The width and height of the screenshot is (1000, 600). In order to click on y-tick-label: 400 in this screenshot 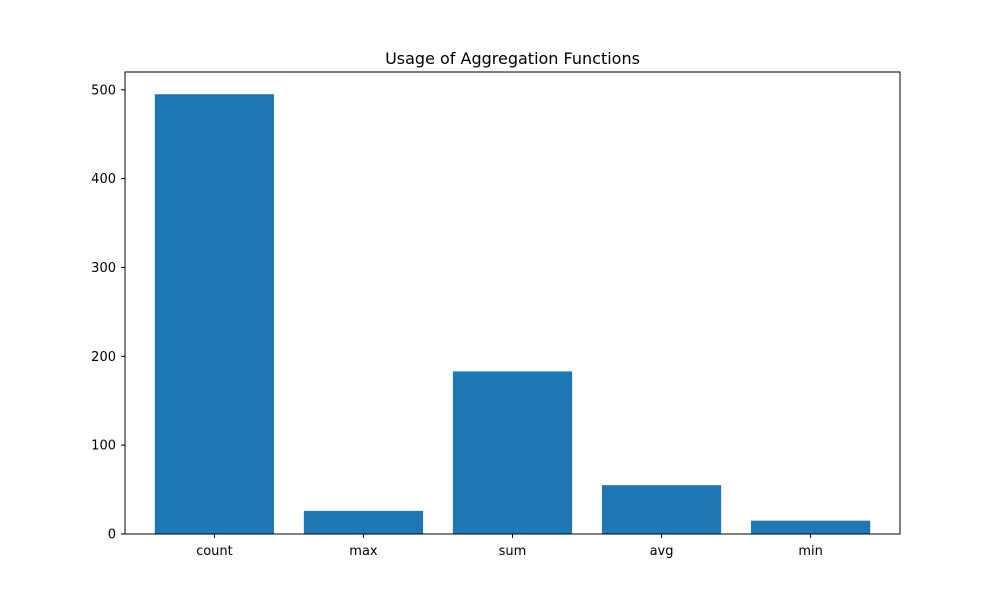, I will do `click(103, 179)`.